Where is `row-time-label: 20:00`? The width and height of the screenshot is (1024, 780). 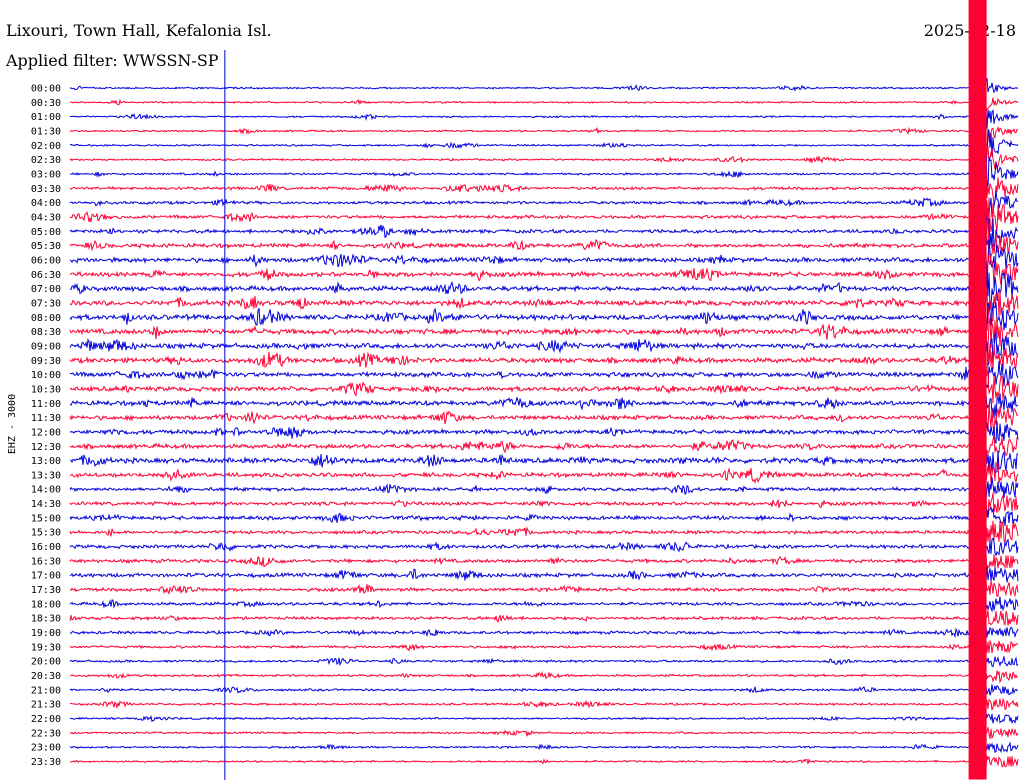
row-time-label: 20:00 is located at coordinates (46, 662).